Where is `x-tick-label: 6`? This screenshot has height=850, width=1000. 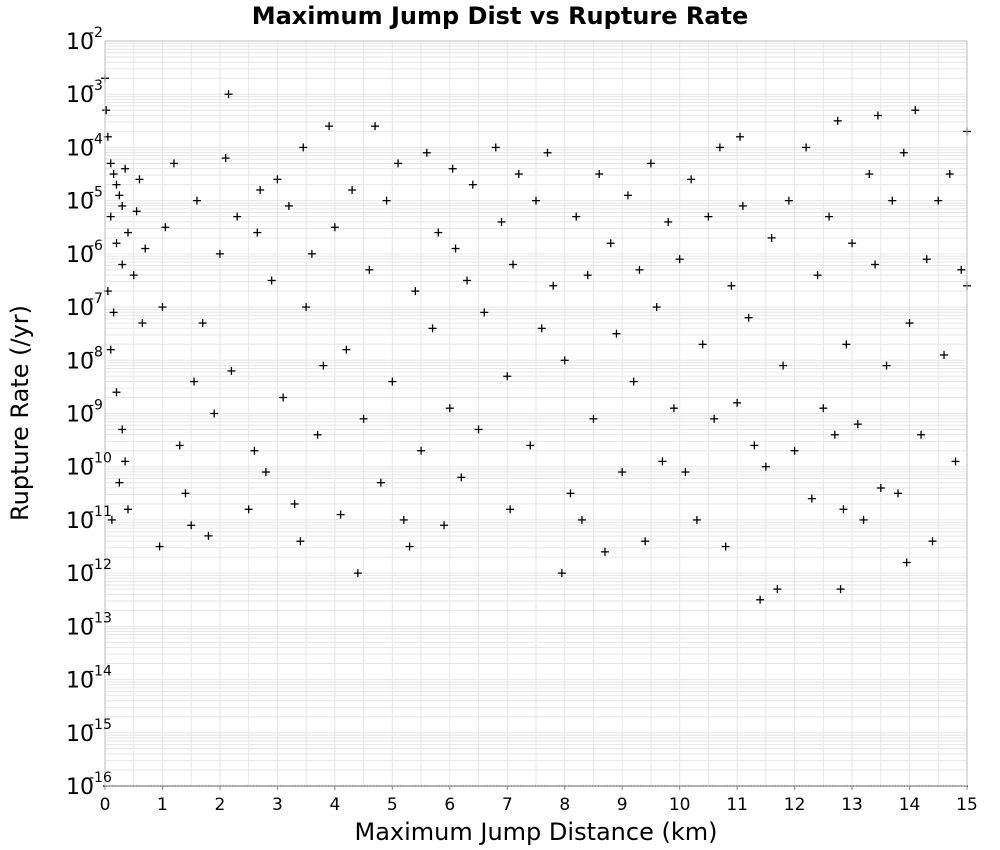 x-tick-label: 6 is located at coordinates (449, 805).